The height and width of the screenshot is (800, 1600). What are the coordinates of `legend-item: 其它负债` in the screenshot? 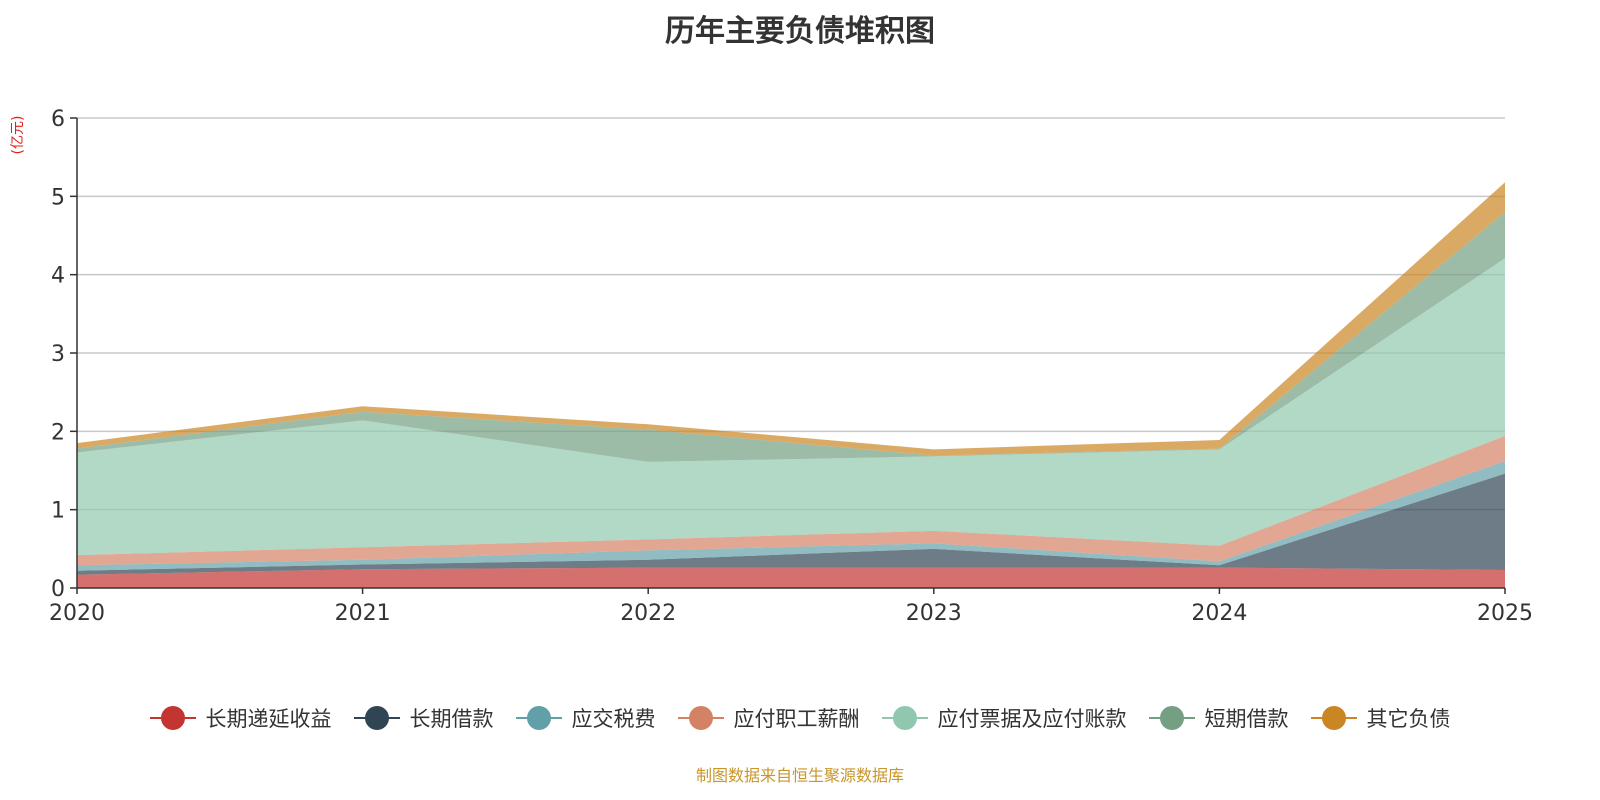 It's located at (1380, 718).